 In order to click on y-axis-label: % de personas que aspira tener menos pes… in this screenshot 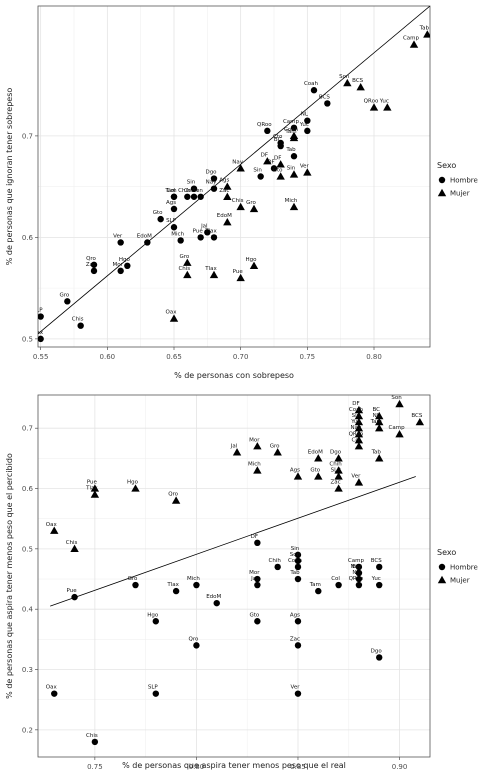, I will do `click(9, 576)`.